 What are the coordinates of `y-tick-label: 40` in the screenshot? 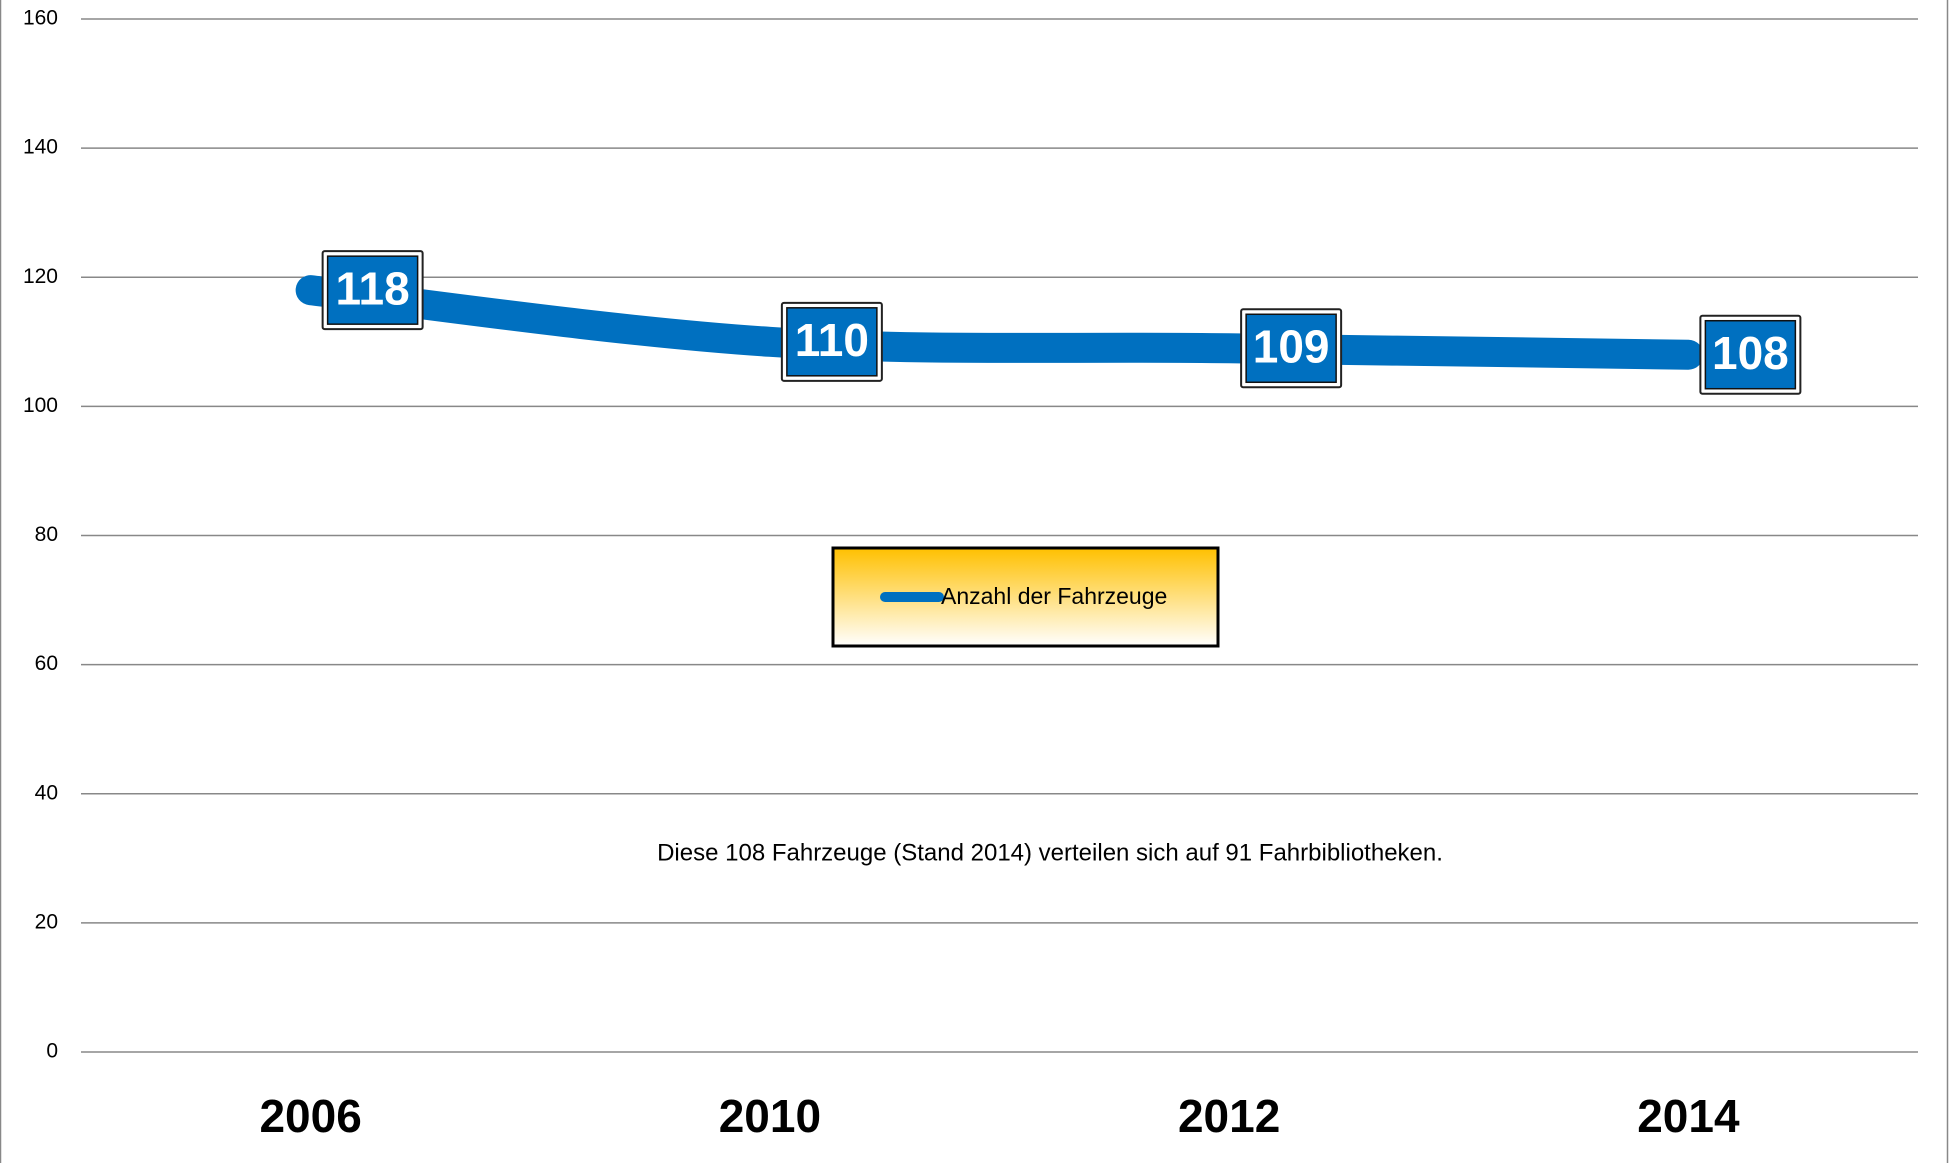 It's located at (46, 792).